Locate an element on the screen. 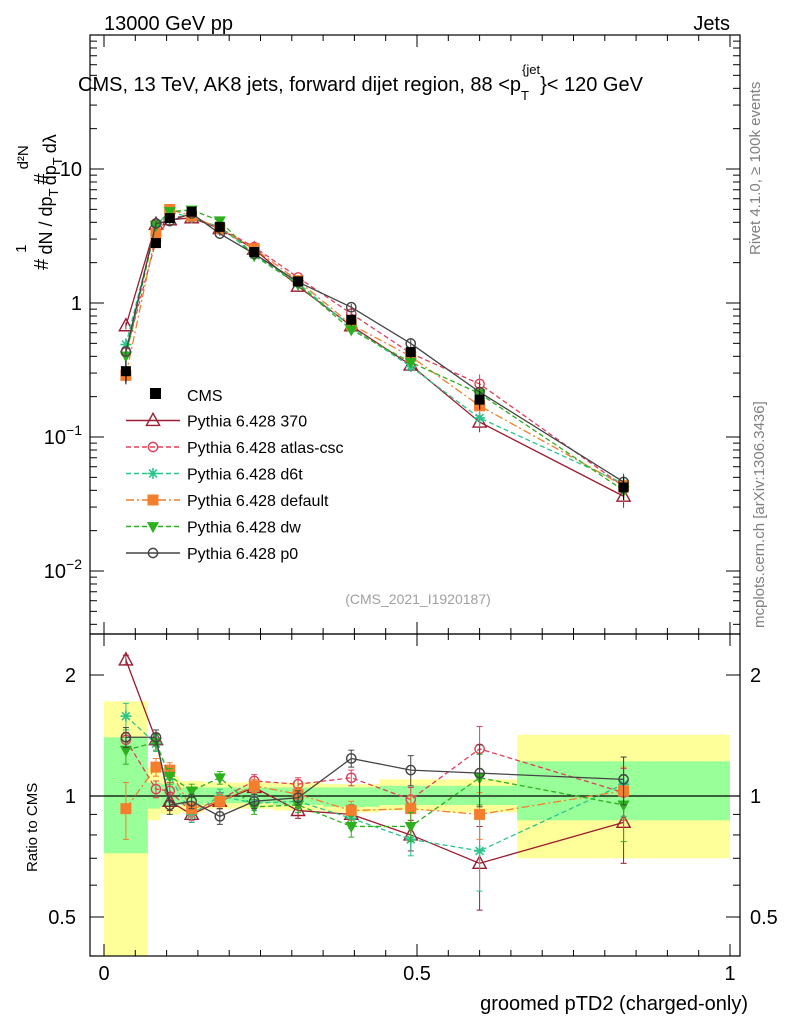  x-tick-label: 1 is located at coordinates (729, 974).